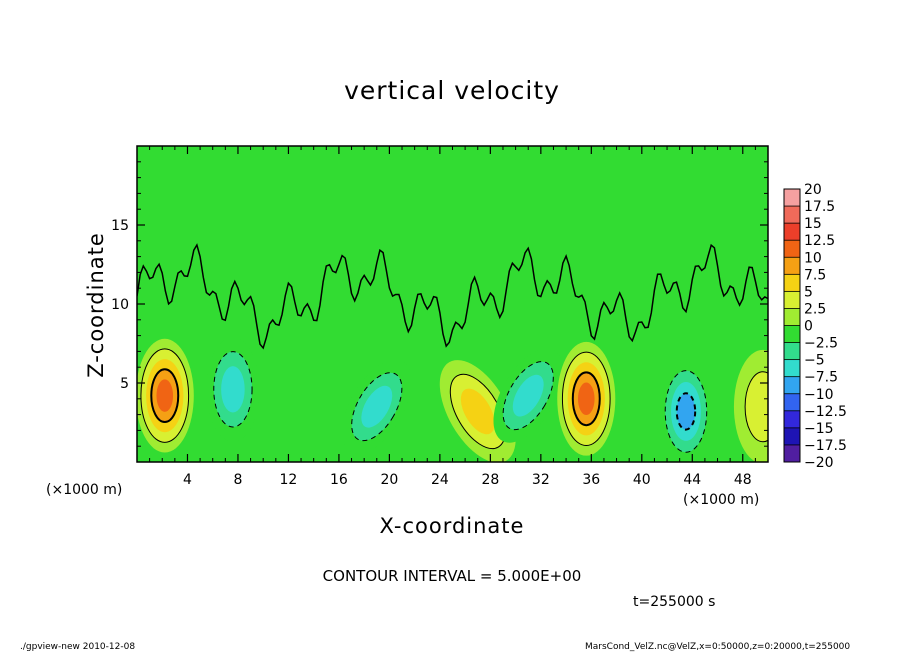 This screenshot has width=904, height=654. Describe the element at coordinates (808, 292) in the screenshot. I see `colorbar-label: 5` at that location.